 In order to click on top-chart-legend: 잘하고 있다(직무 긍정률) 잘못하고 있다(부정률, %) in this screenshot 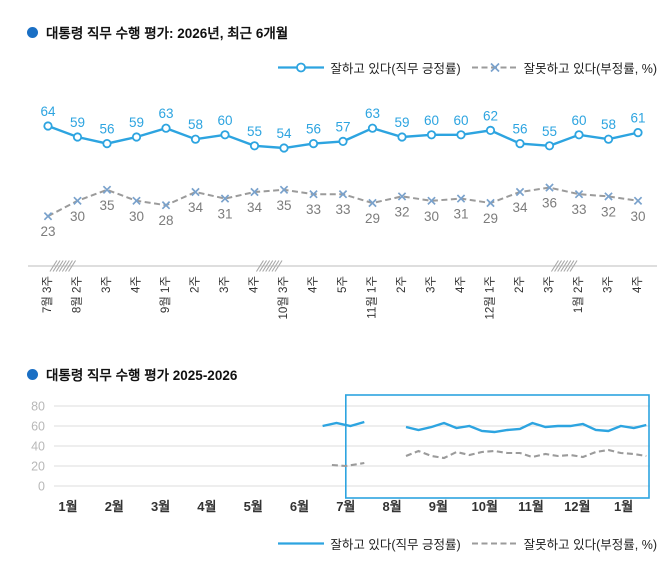, I will do `click(467, 67)`.